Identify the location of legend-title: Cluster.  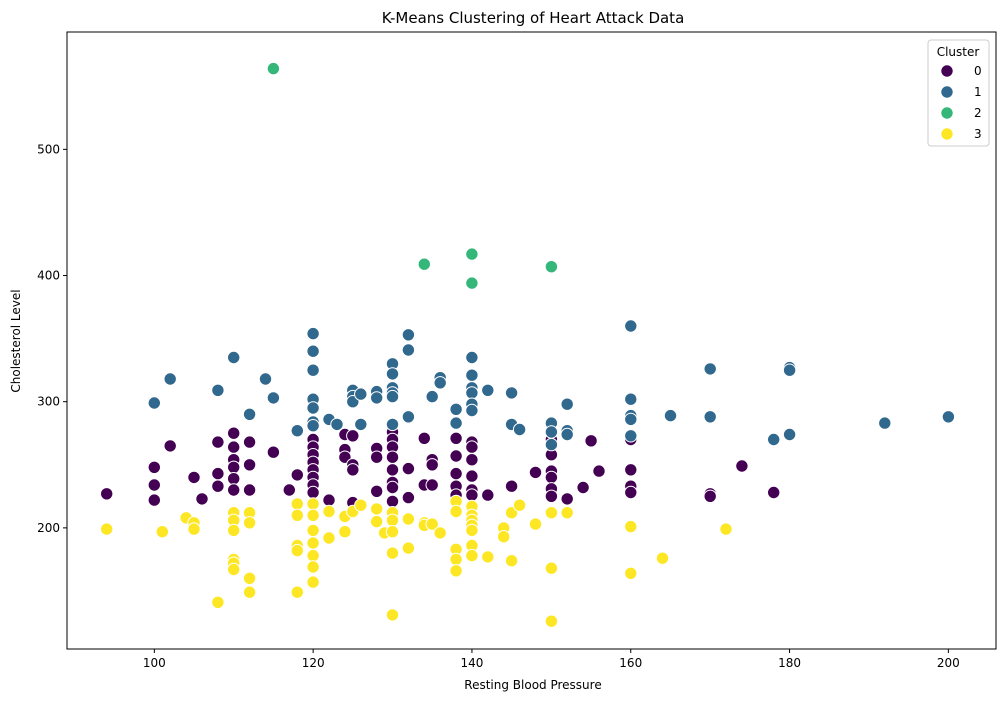
(958, 52).